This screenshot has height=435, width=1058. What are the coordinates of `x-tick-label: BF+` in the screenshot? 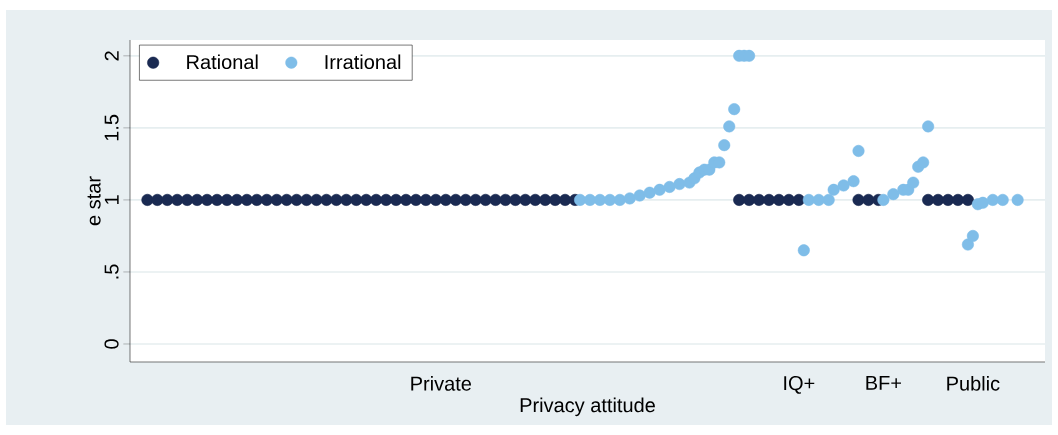 It's located at (883, 383).